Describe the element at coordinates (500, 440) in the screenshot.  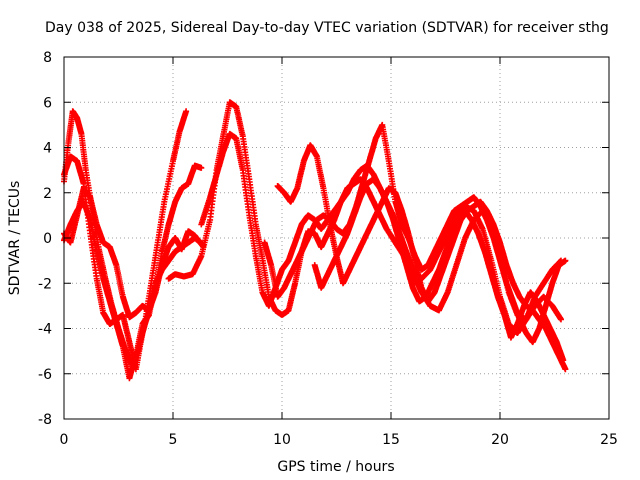
I see `x-tick-label: 20` at that location.